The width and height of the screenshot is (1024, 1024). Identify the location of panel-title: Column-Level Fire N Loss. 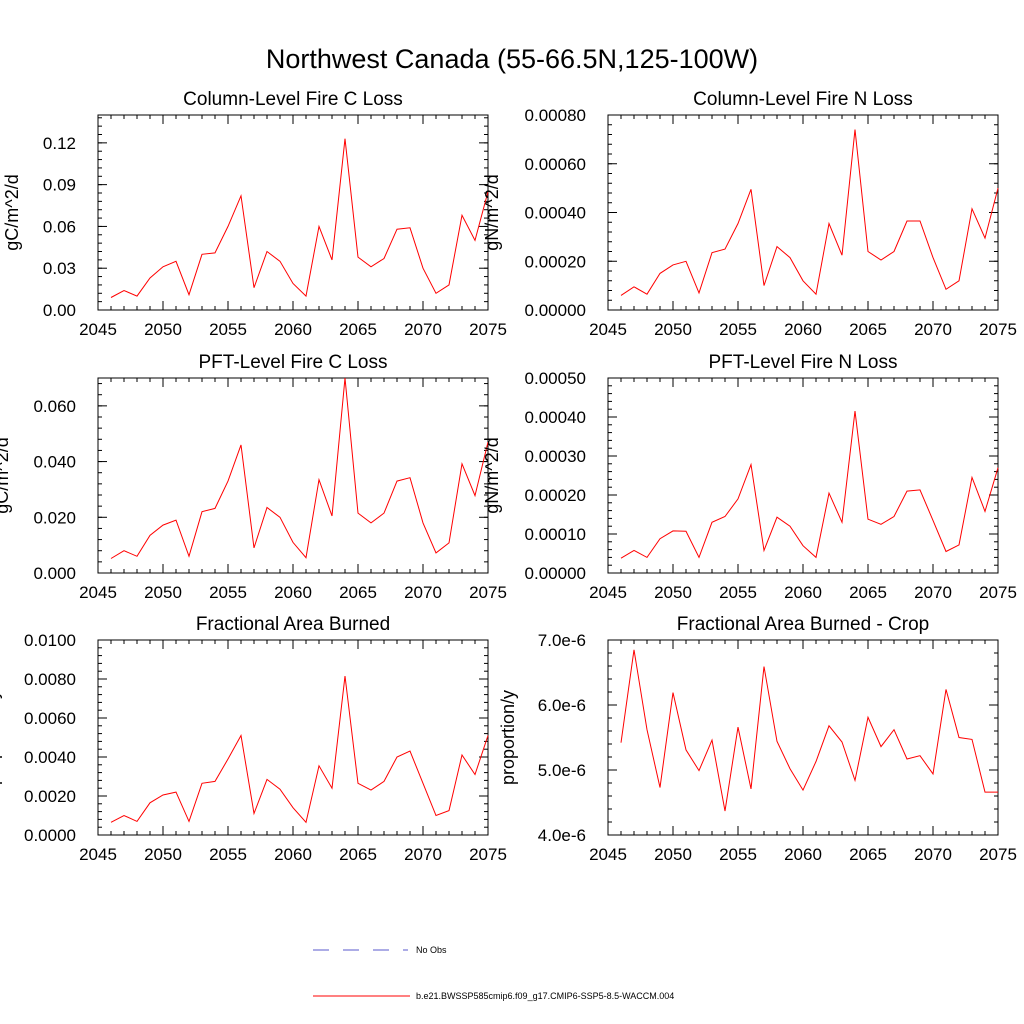
(803, 99).